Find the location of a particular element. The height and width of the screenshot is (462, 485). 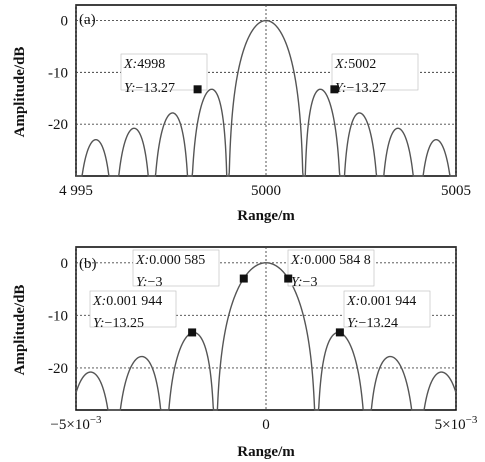

panel-label-b: (b) is located at coordinates (88, 264).